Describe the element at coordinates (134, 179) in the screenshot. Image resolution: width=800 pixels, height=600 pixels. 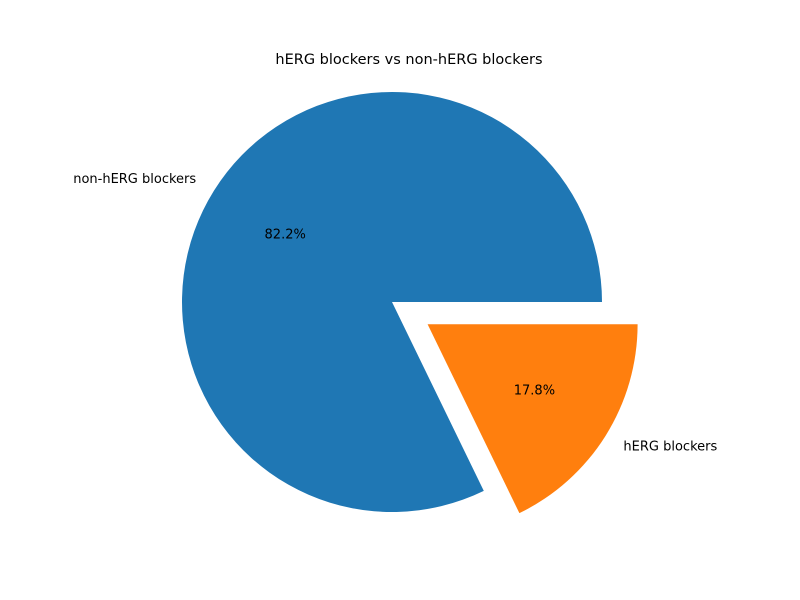
I see `slice-label-non-herg-blockers: non-hERG blockers` at that location.